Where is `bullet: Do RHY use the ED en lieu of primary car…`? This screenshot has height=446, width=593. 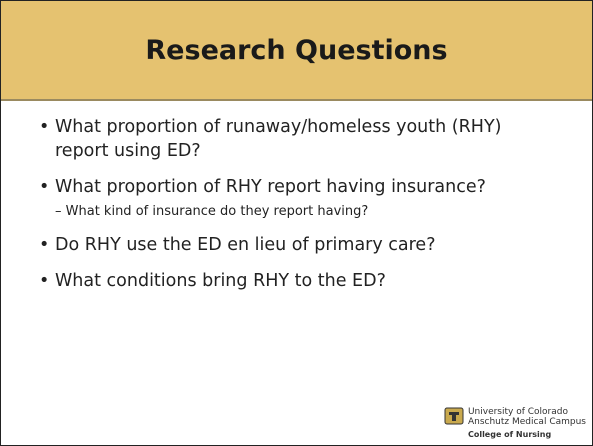 bullet: Do RHY use the ED en lieu of primary car… is located at coordinates (295, 245).